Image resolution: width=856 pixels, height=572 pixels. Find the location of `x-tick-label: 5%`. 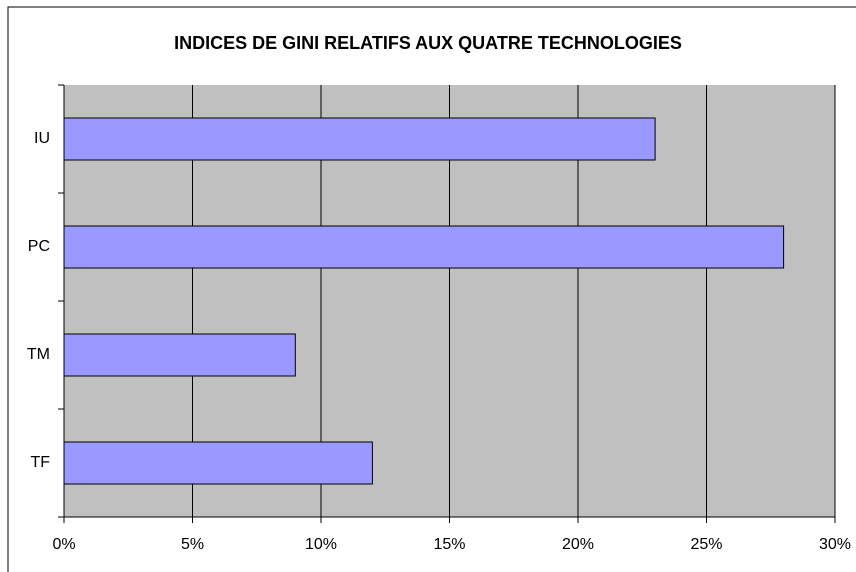

x-tick-label: 5% is located at coordinates (192, 544).